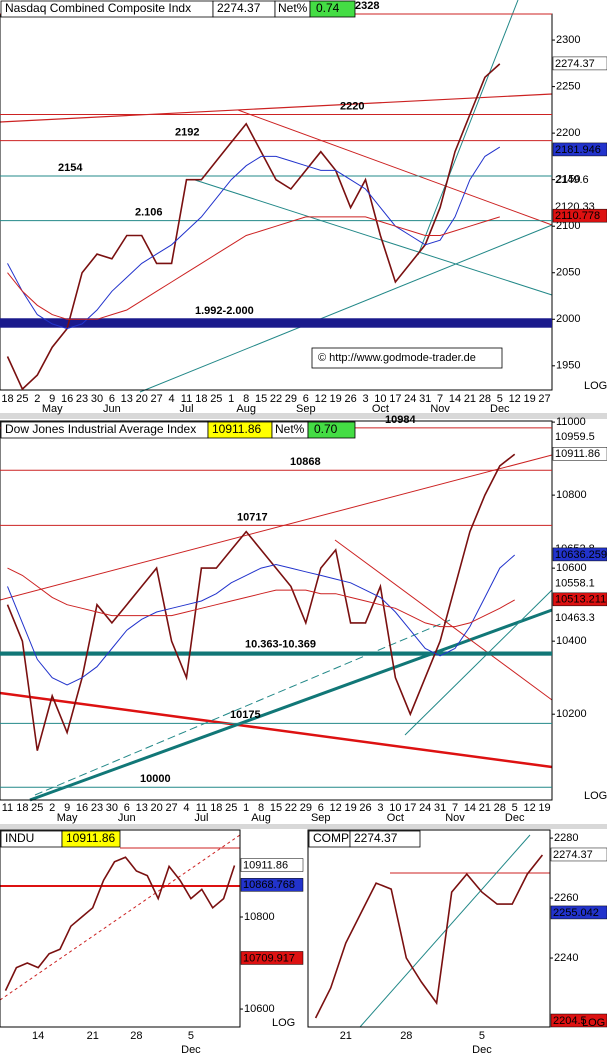  Describe the element at coordinates (332, 9) in the screenshot. I see `header-net-box` at that location.